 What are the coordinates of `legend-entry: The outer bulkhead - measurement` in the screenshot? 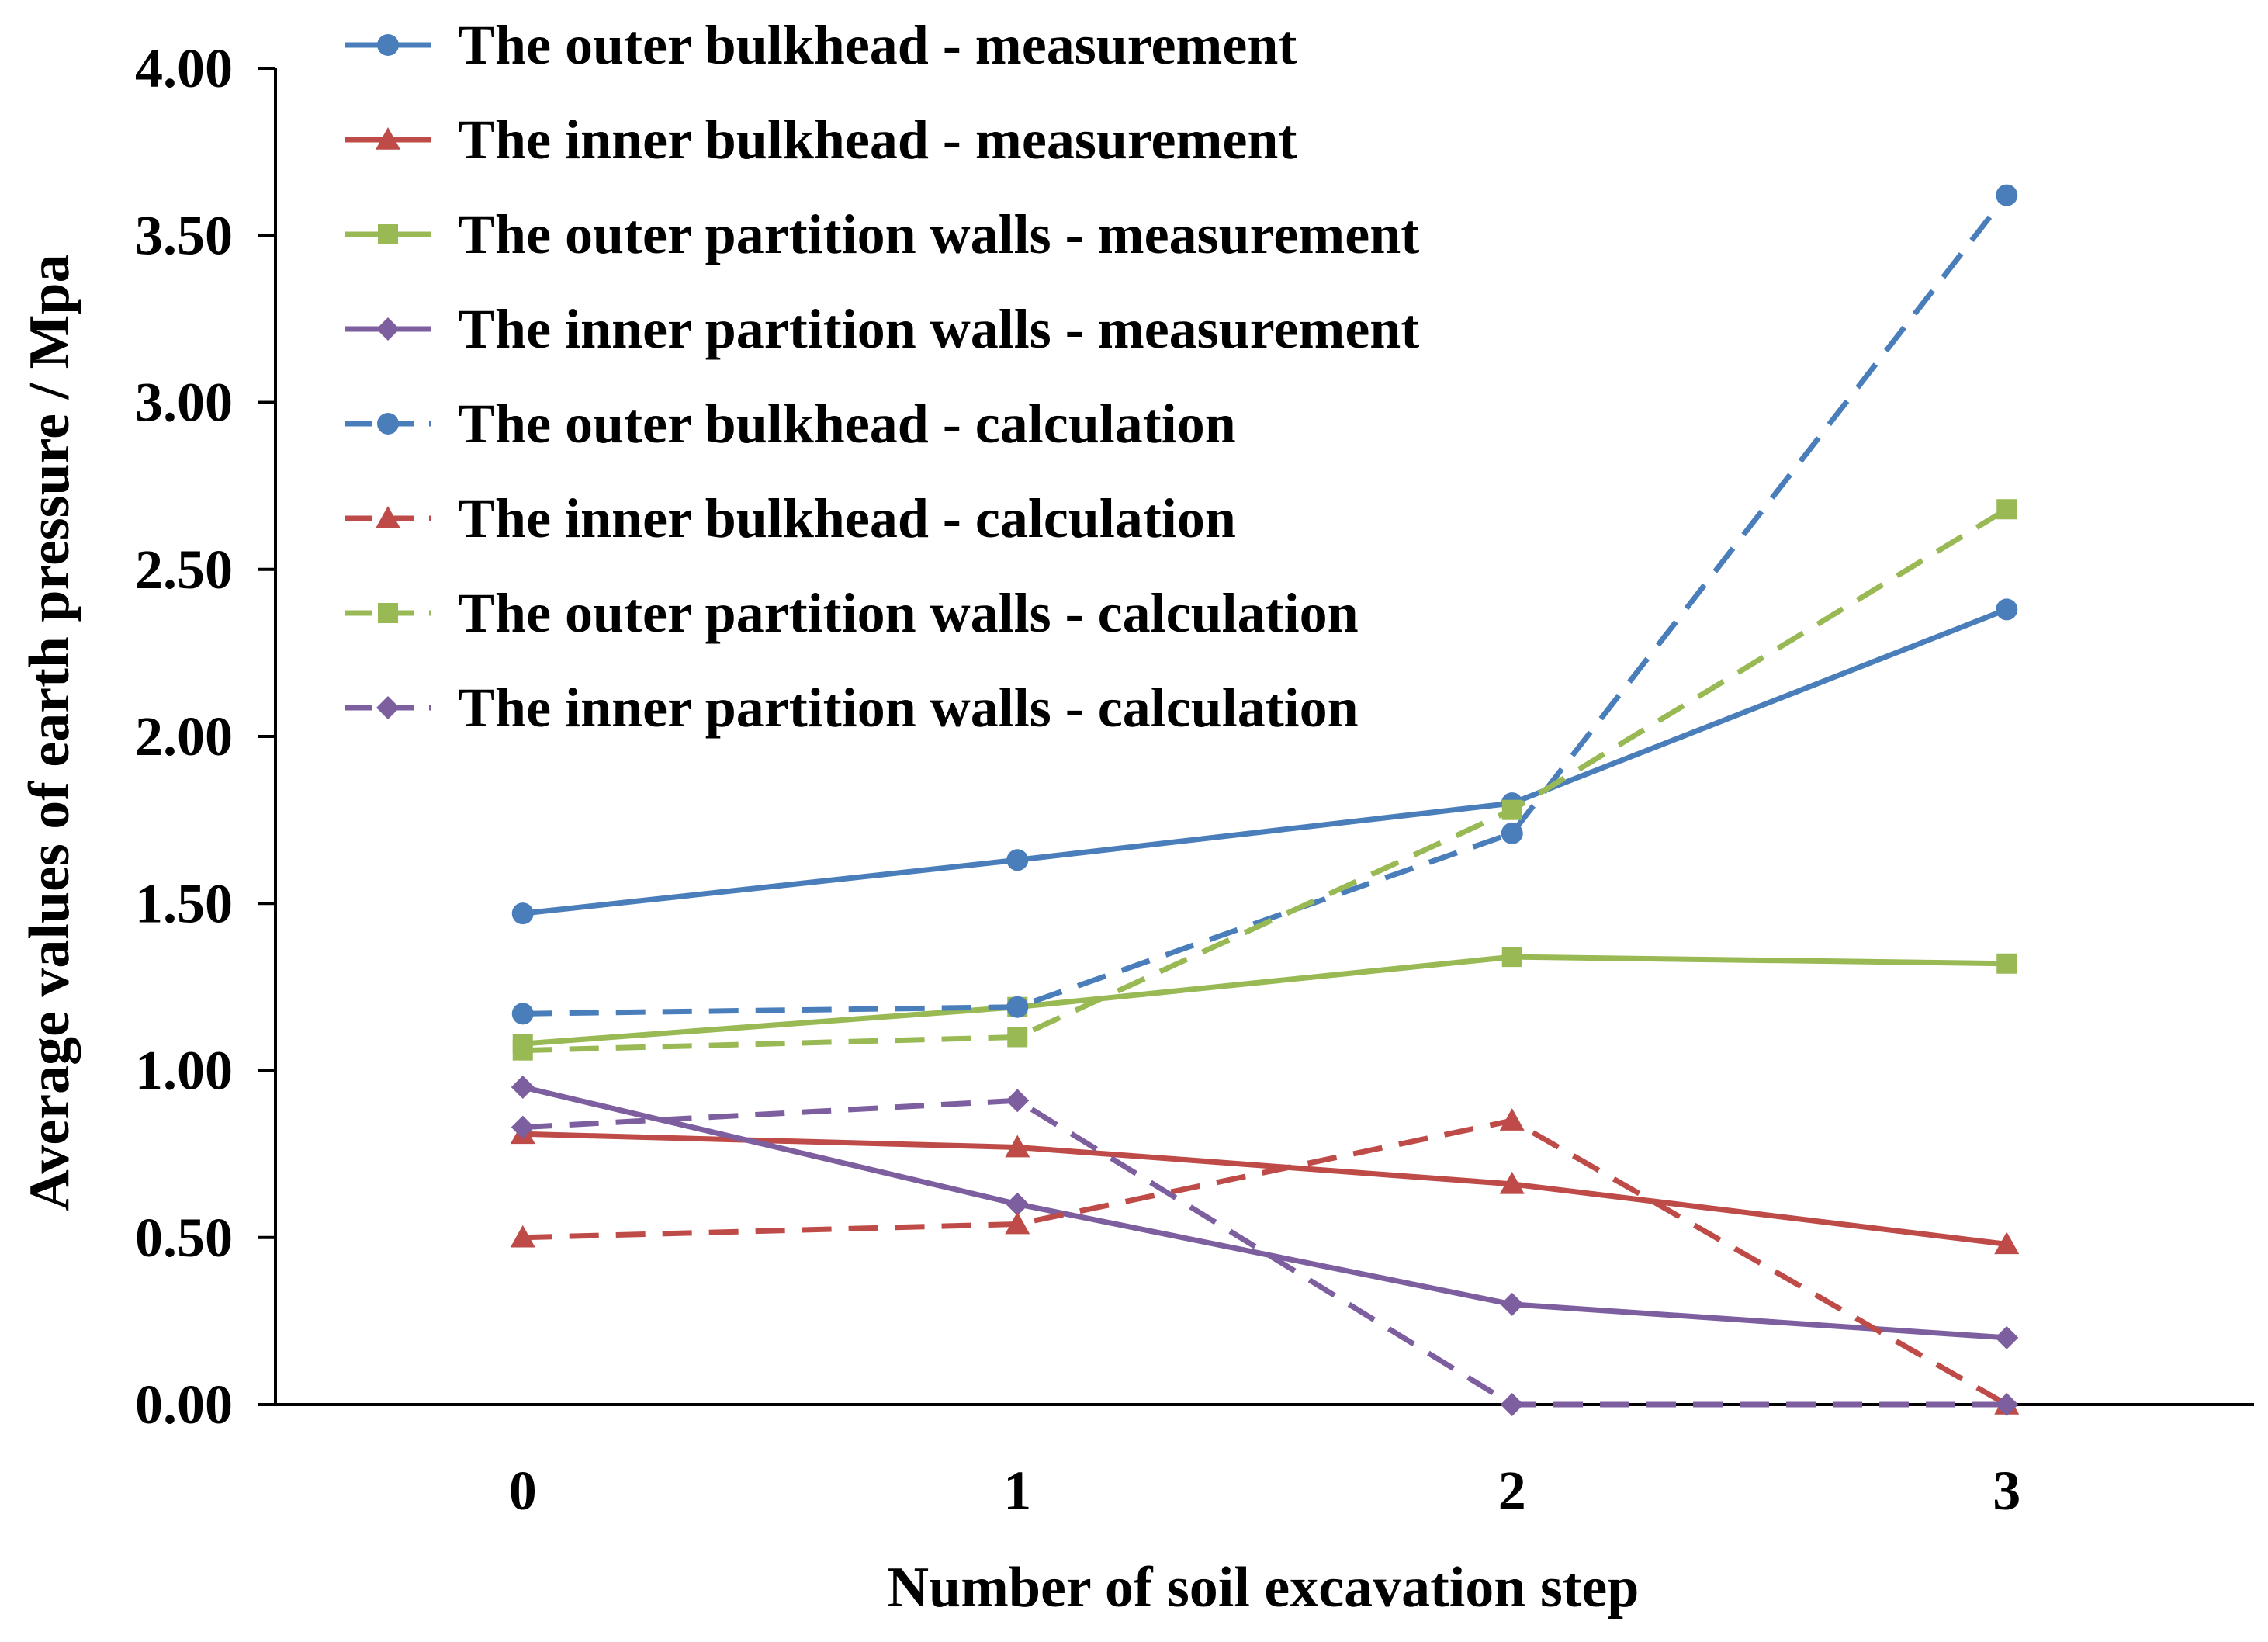 It's located at (821, 45).